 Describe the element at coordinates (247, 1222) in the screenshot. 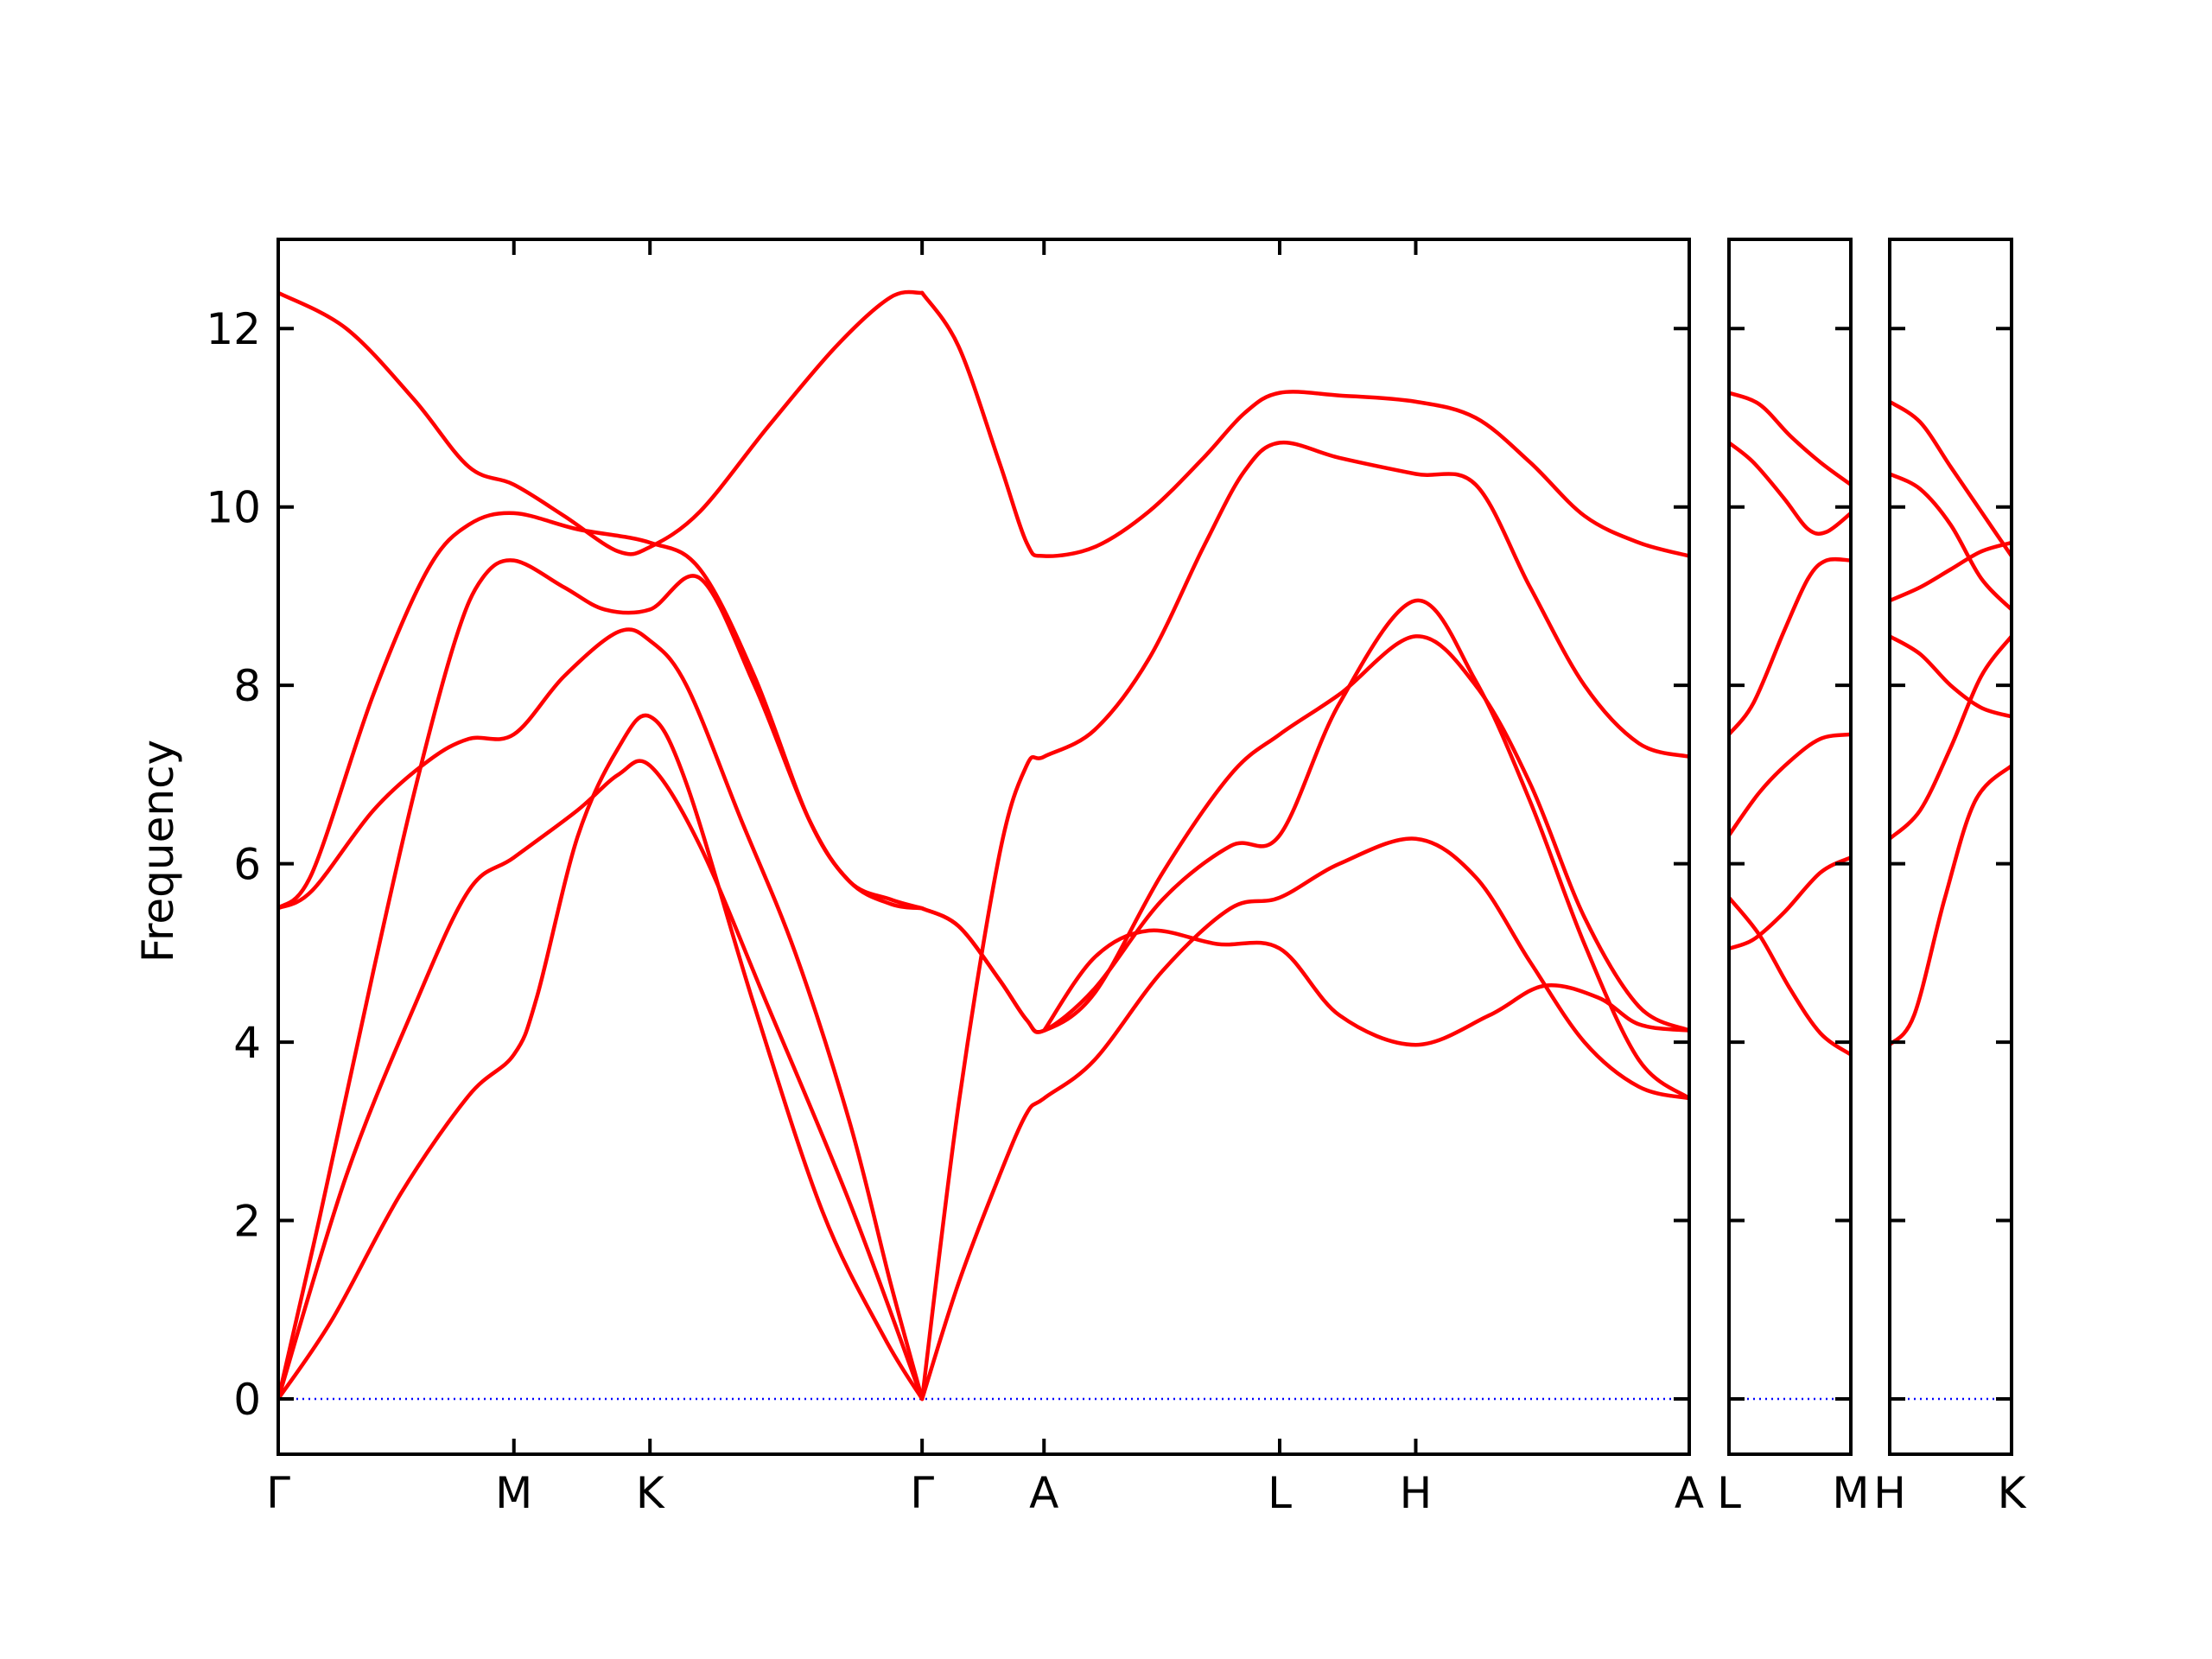

I see `y-tick-label: 2` at that location.